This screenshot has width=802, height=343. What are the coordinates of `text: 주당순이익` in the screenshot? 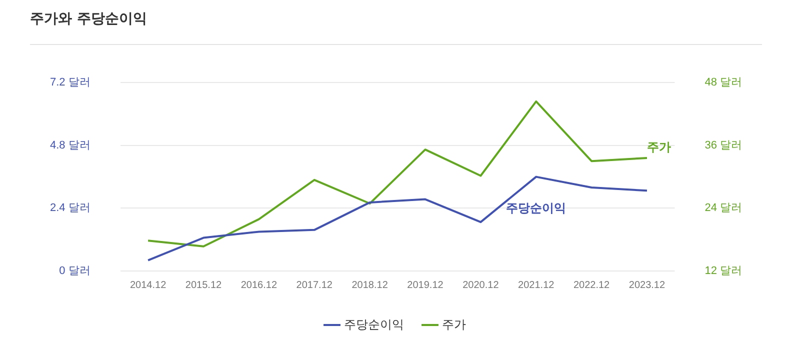 It's located at (536, 207).